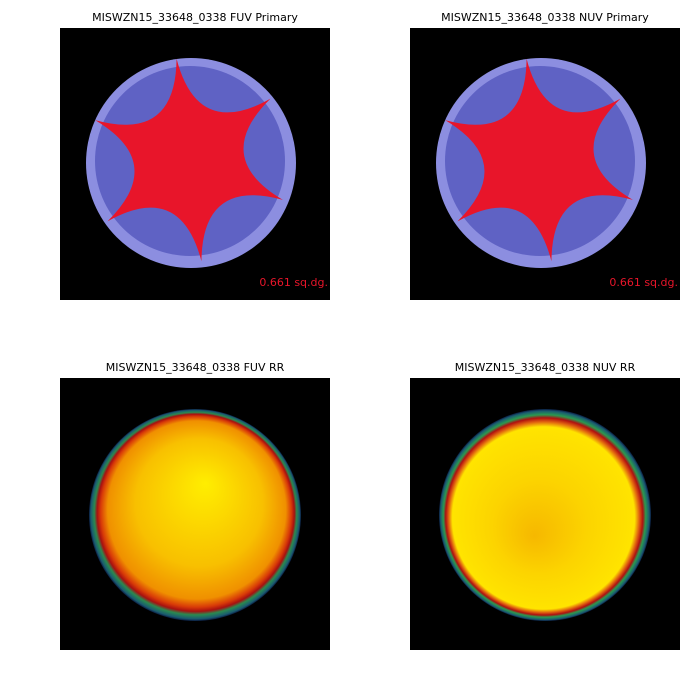  What do you see at coordinates (545, 367) in the screenshot?
I see `panel-title: MISWZN15_33648_0338 NUV RR` at bounding box center [545, 367].